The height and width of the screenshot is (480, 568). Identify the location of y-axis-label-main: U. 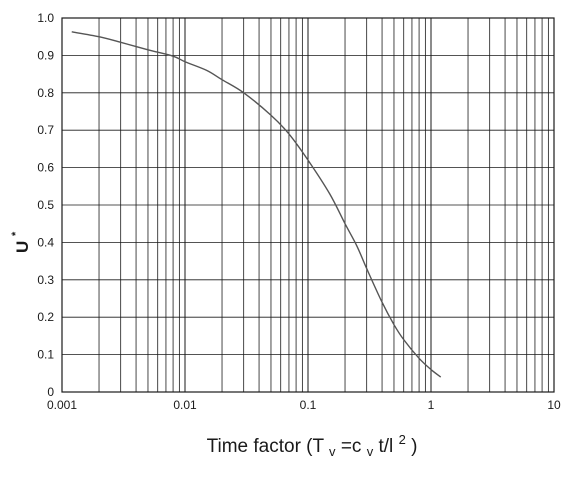
(22, 247).